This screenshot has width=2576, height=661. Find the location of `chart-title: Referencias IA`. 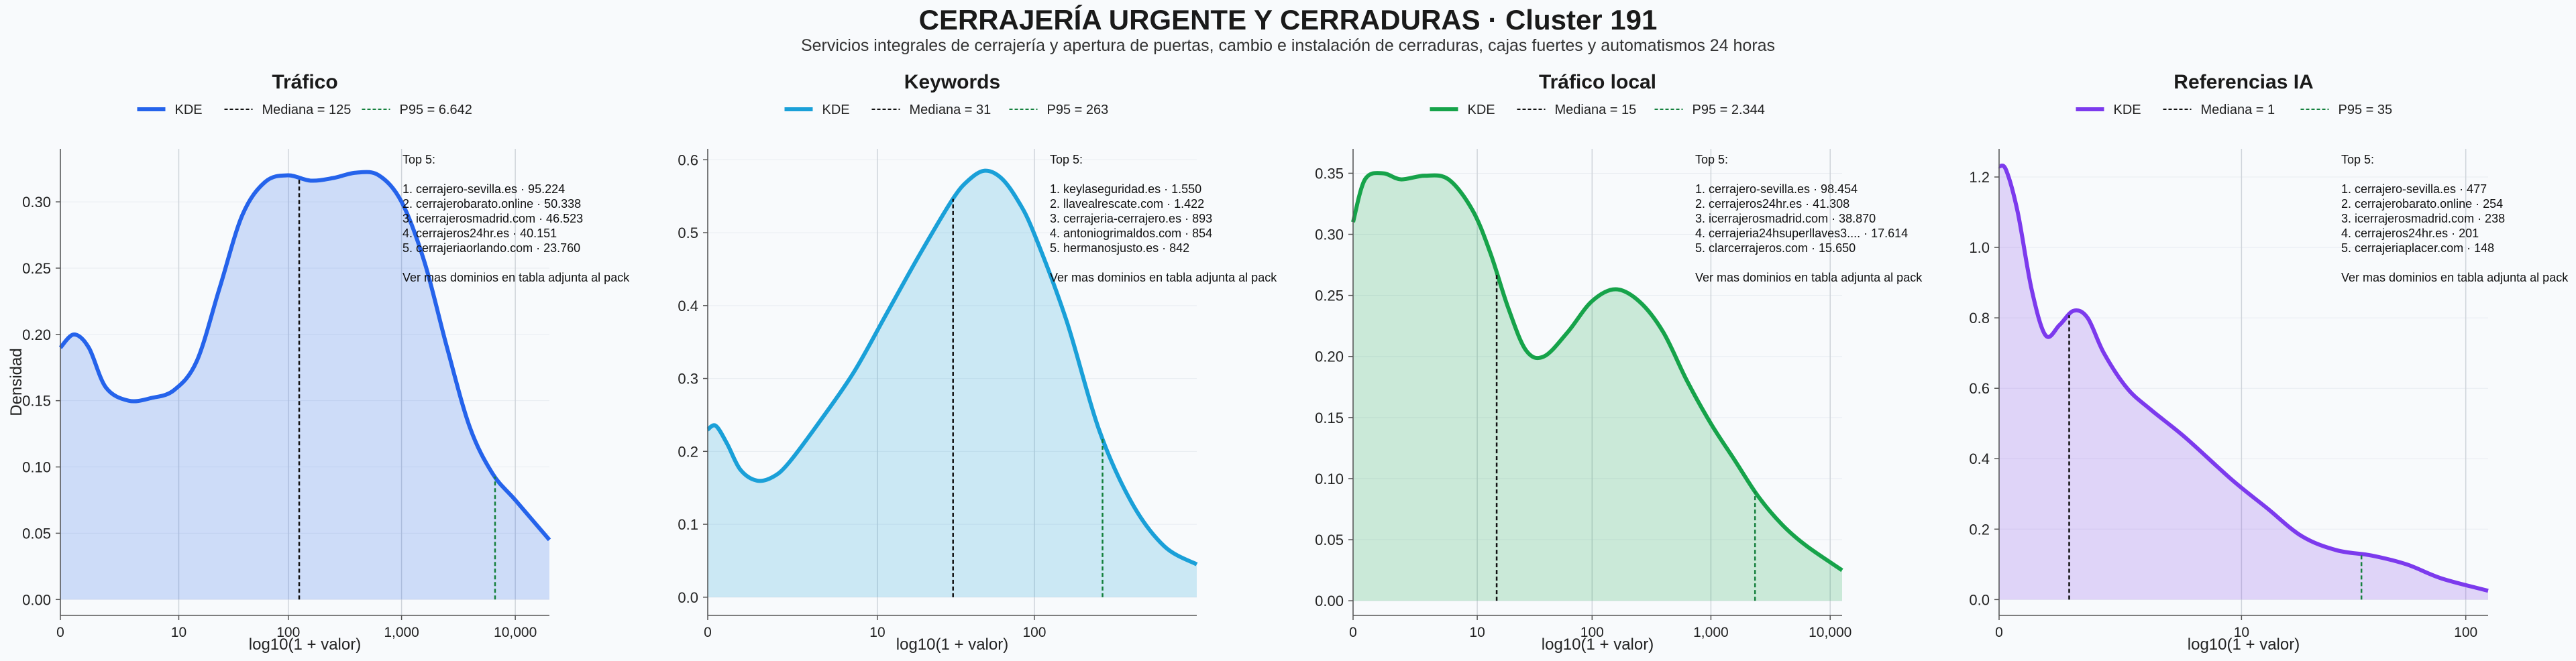

chart-title: Referencias IA is located at coordinates (2243, 82).